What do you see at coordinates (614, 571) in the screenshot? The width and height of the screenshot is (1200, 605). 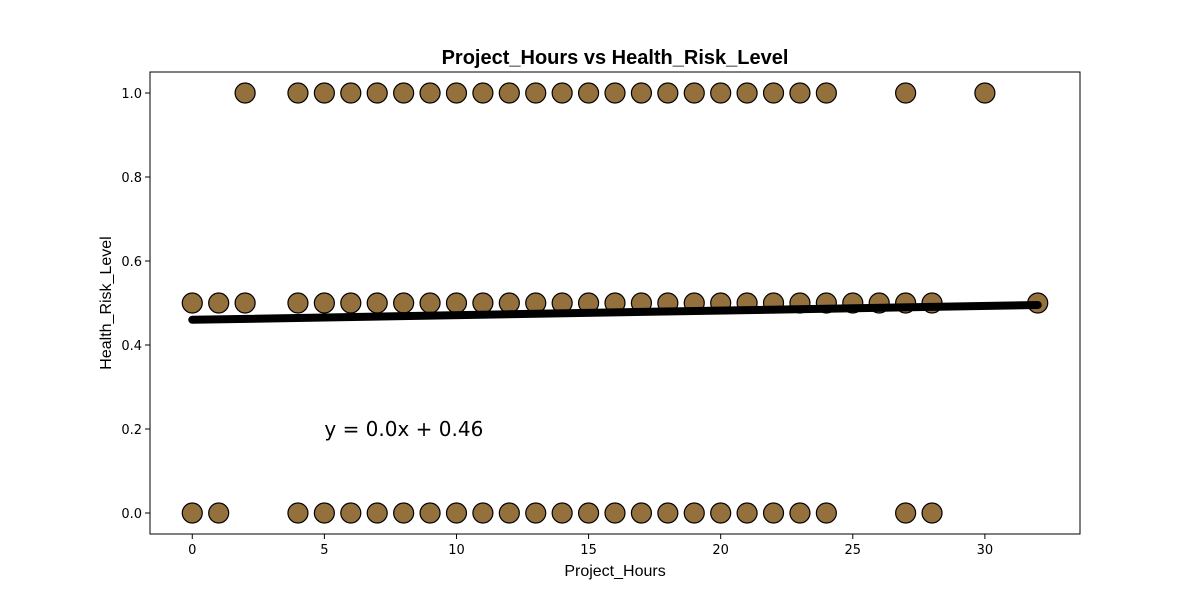 I see `x-axis-label: Project_Hours` at bounding box center [614, 571].